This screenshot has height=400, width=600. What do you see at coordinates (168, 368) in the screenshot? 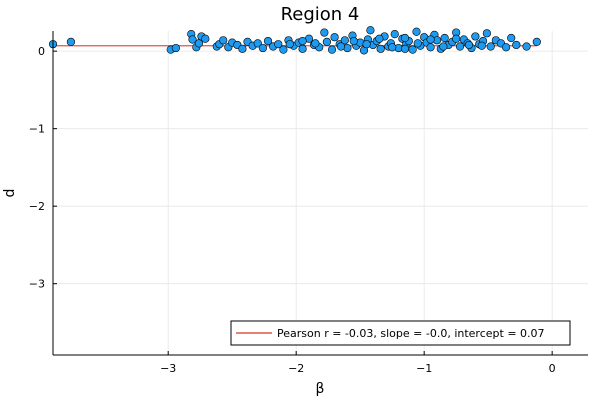
I see `x-tick-label: −3` at bounding box center [168, 368].